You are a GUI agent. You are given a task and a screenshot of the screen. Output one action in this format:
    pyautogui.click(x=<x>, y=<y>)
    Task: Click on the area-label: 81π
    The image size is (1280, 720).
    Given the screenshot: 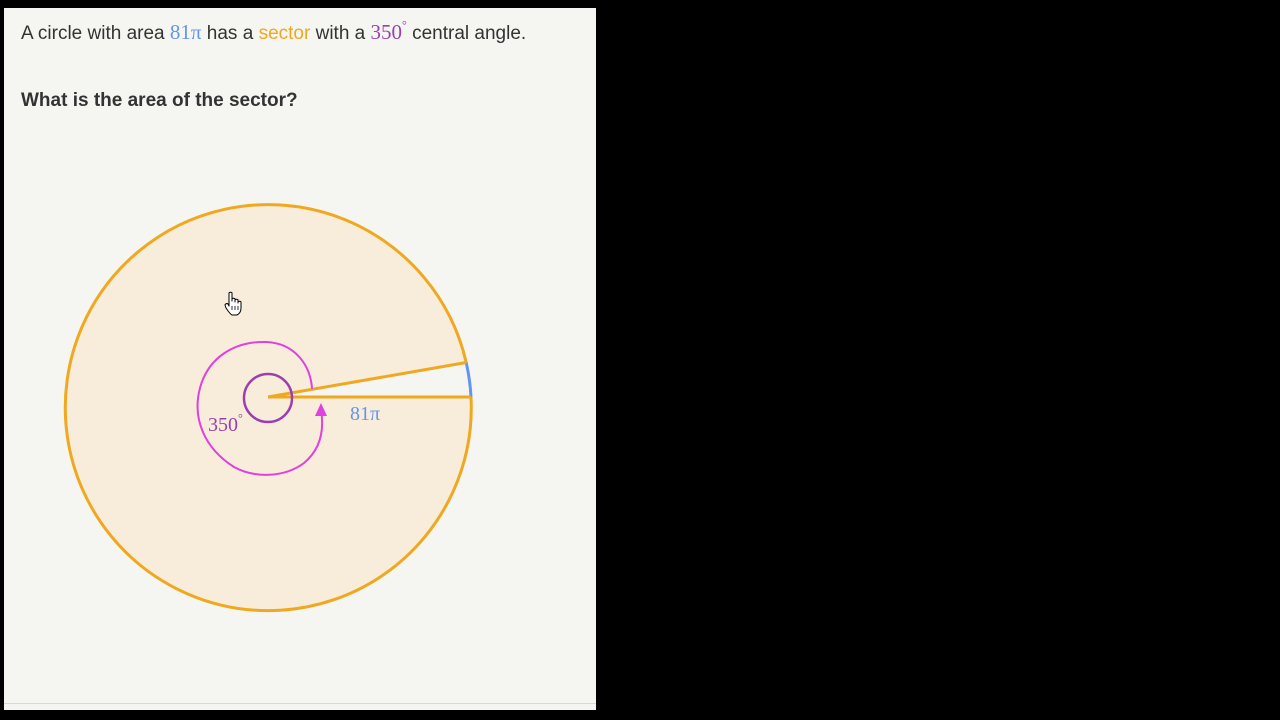 What is the action you would take?
    pyautogui.click(x=365, y=414)
    